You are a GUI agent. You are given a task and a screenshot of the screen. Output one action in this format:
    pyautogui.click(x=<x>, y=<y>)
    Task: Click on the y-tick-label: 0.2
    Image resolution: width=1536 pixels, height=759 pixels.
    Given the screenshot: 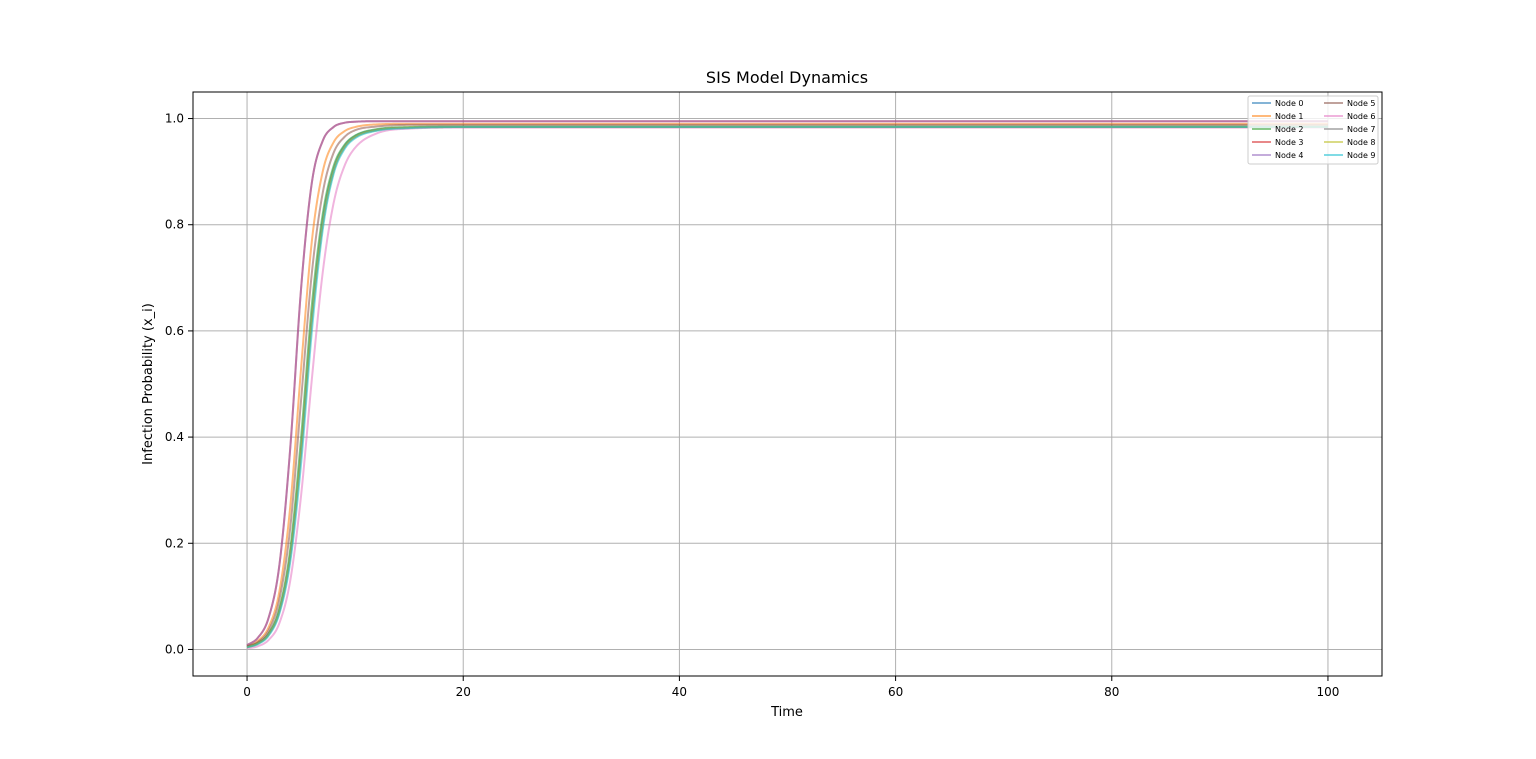 What is the action you would take?
    pyautogui.click(x=174, y=543)
    